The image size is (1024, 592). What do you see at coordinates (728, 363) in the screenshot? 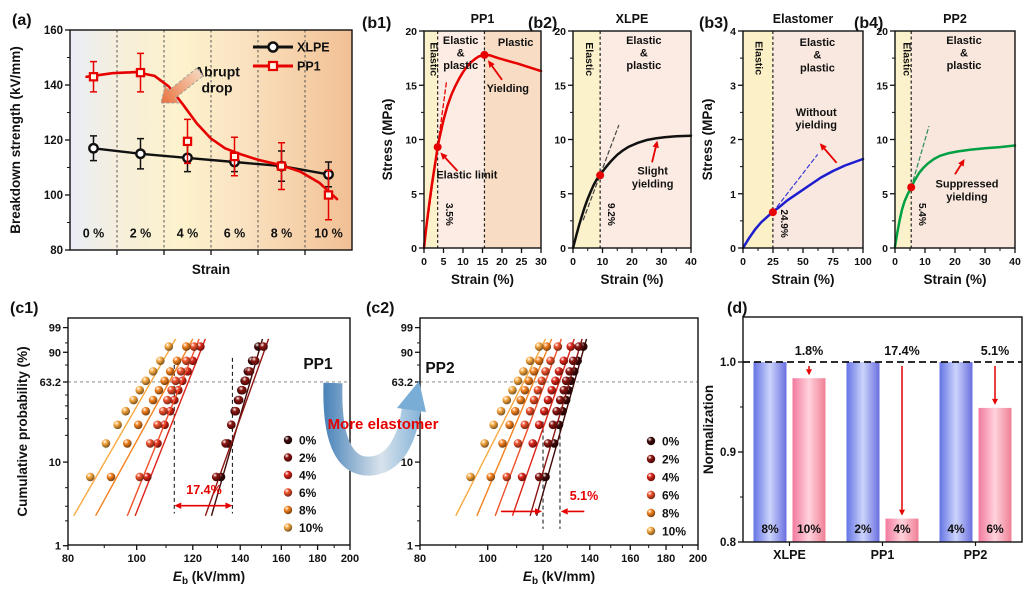
I see `y-tick-label: 1.0` at bounding box center [728, 363].